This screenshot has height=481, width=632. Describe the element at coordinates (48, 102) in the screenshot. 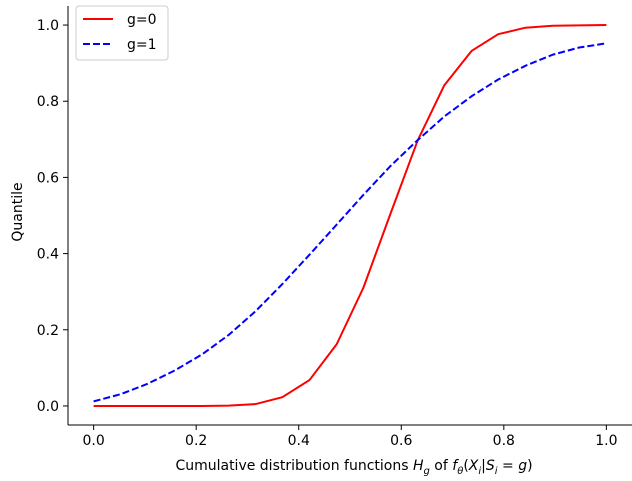

I see `y-tick-label: 0.8` at that location.